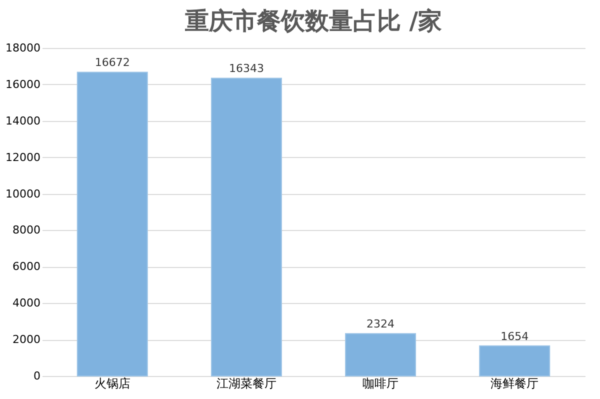  I want to click on chart-title: 重庆市餐饮数量占比 /家, so click(313, 20).